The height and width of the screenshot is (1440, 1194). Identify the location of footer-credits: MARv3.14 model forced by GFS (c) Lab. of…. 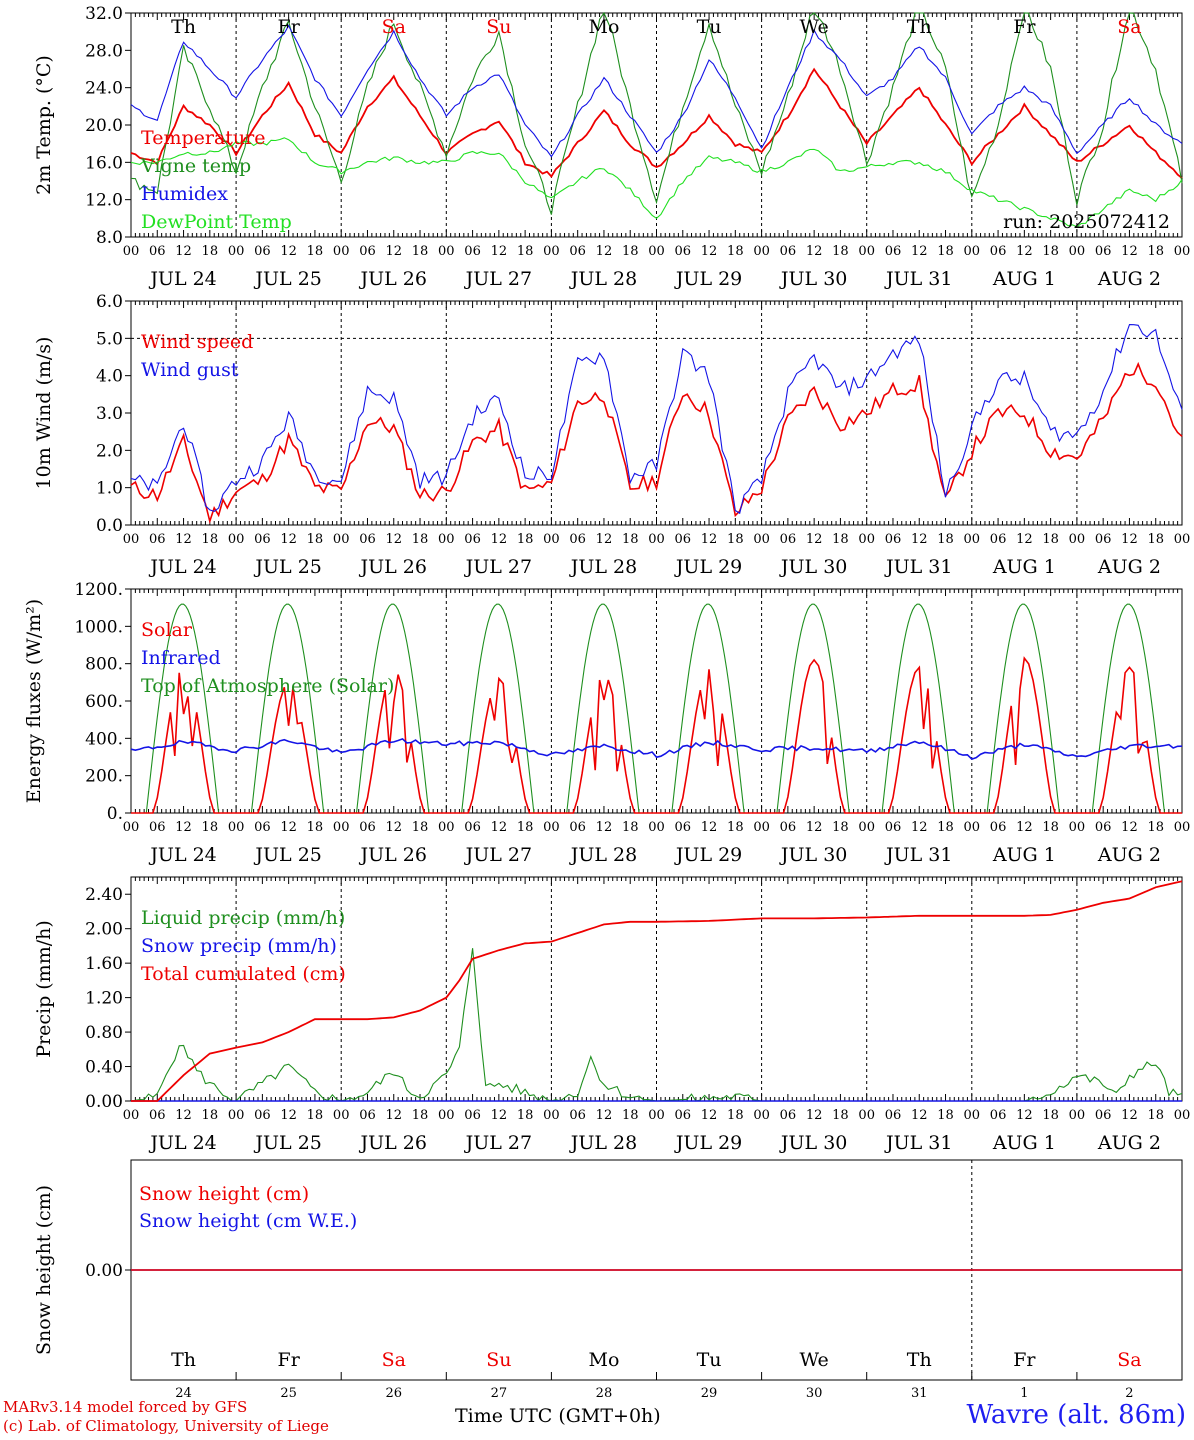
(166, 1417).